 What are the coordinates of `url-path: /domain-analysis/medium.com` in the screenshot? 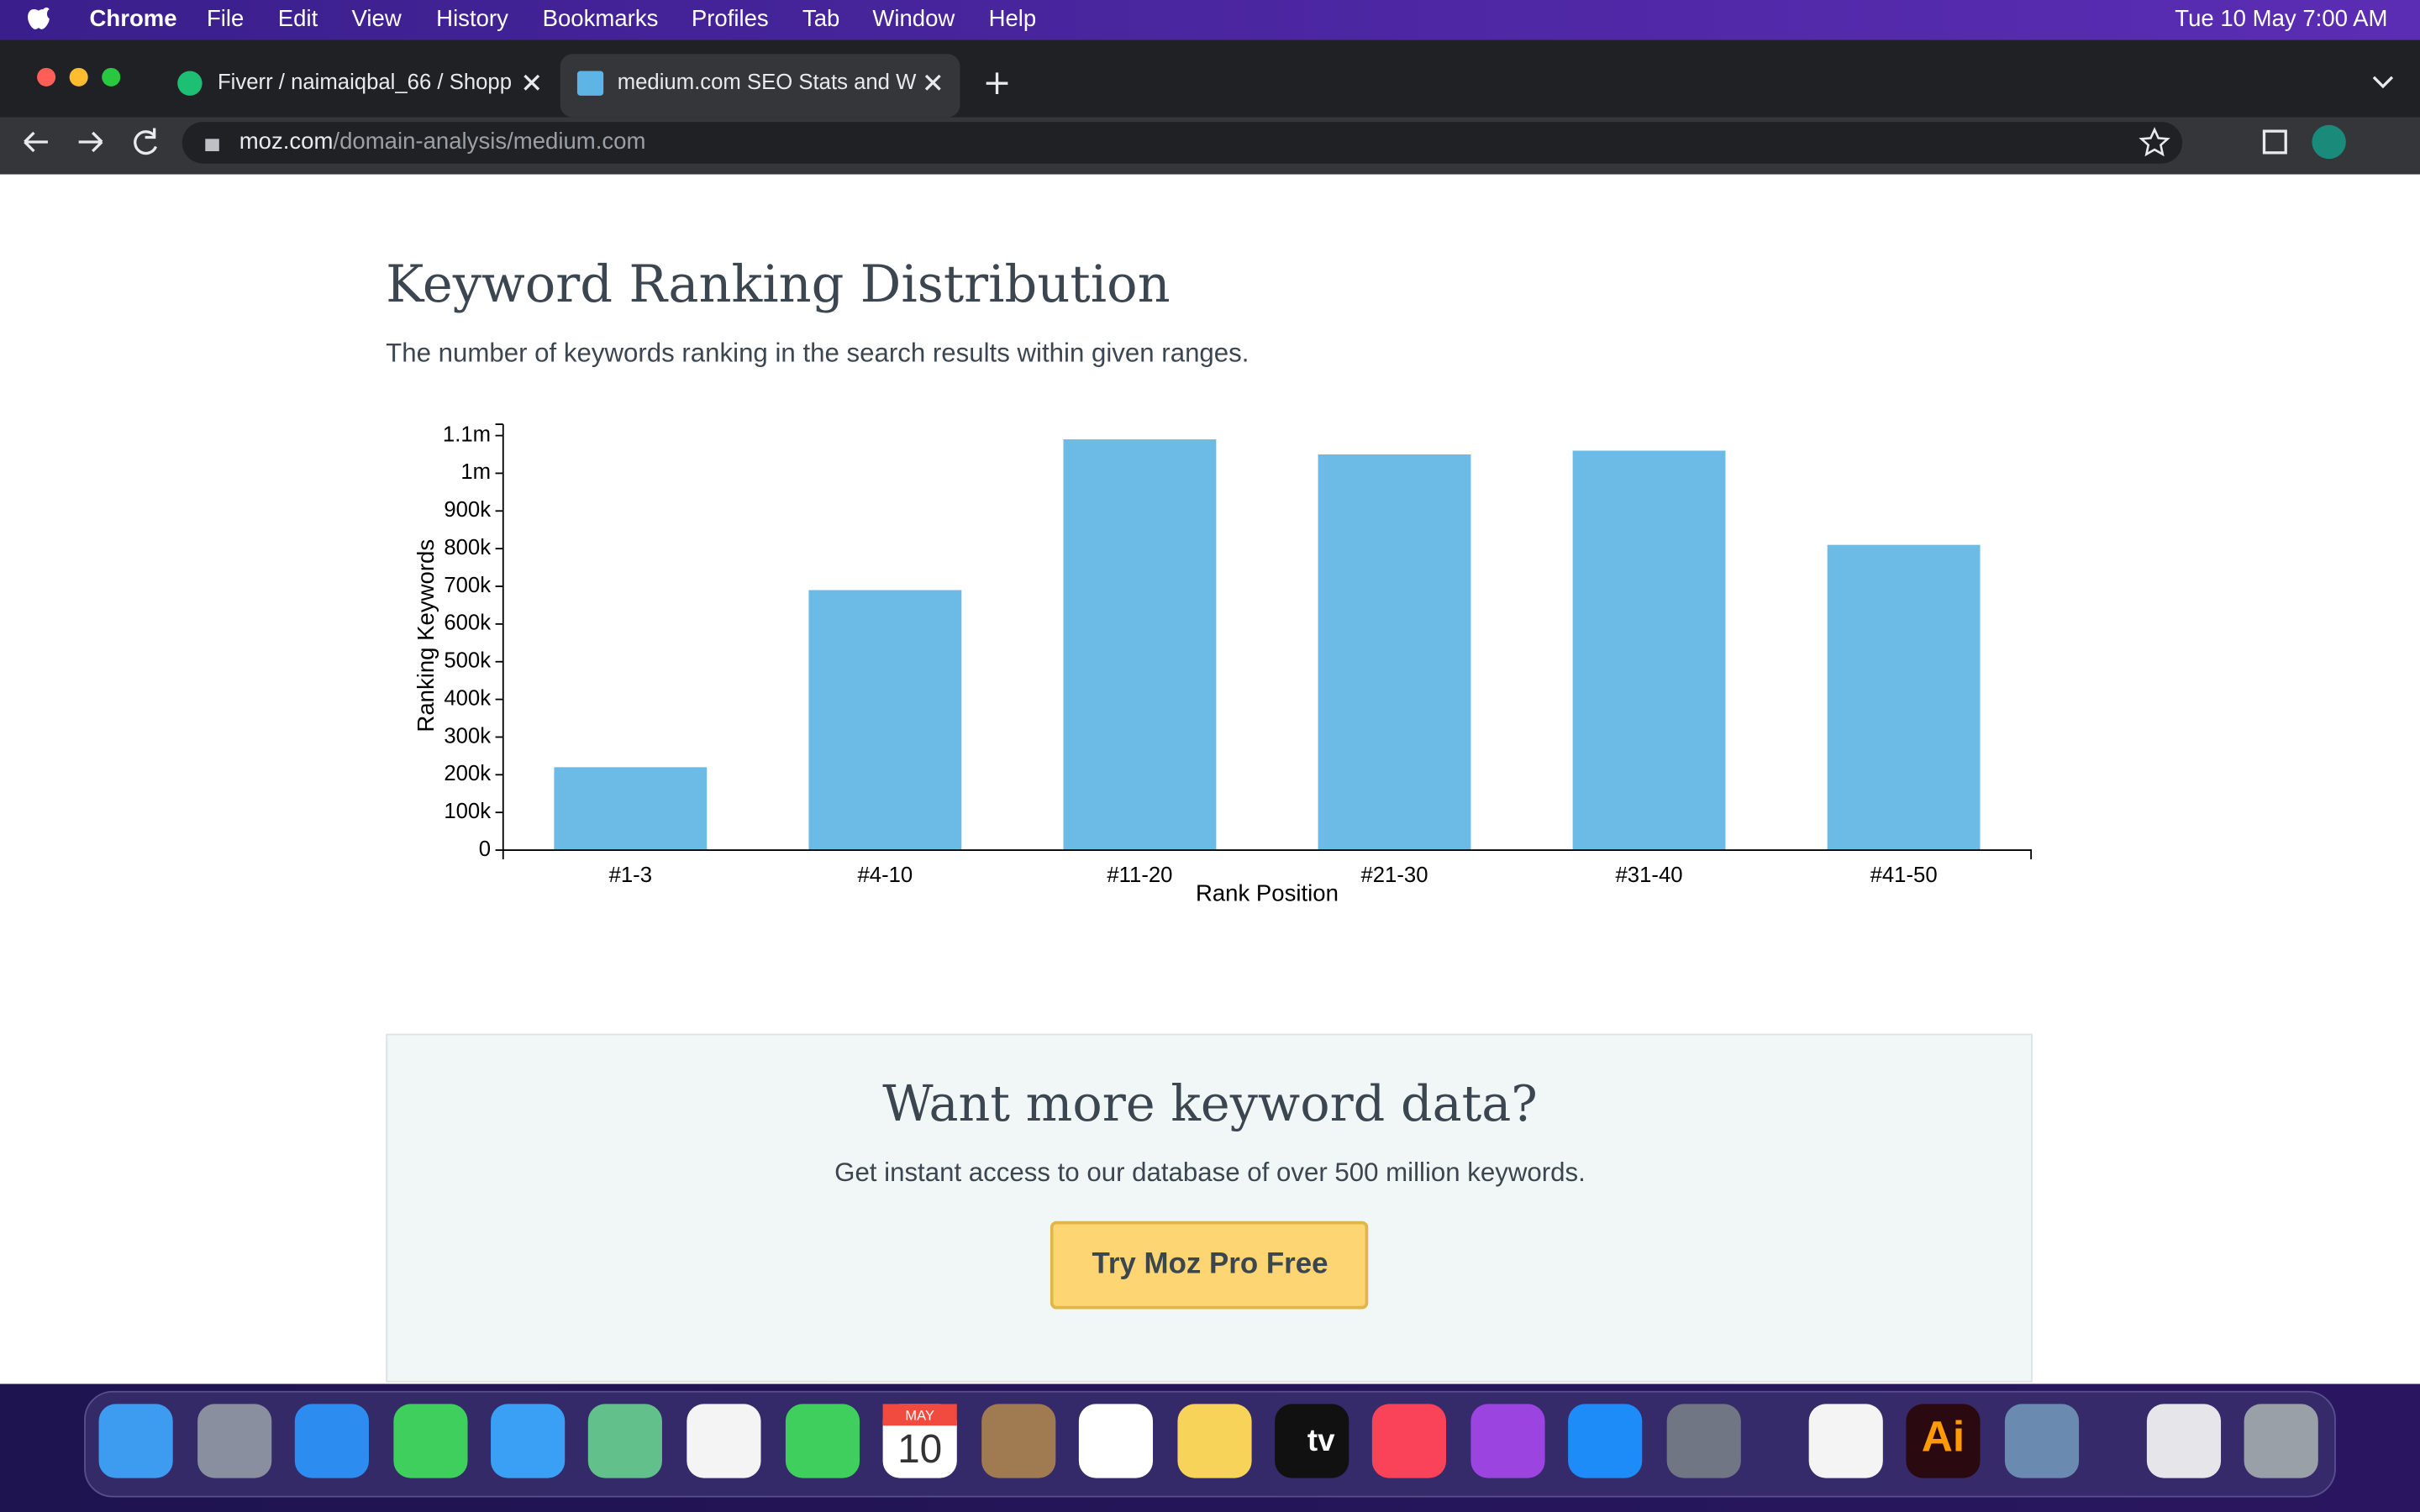 It's located at (489, 141).